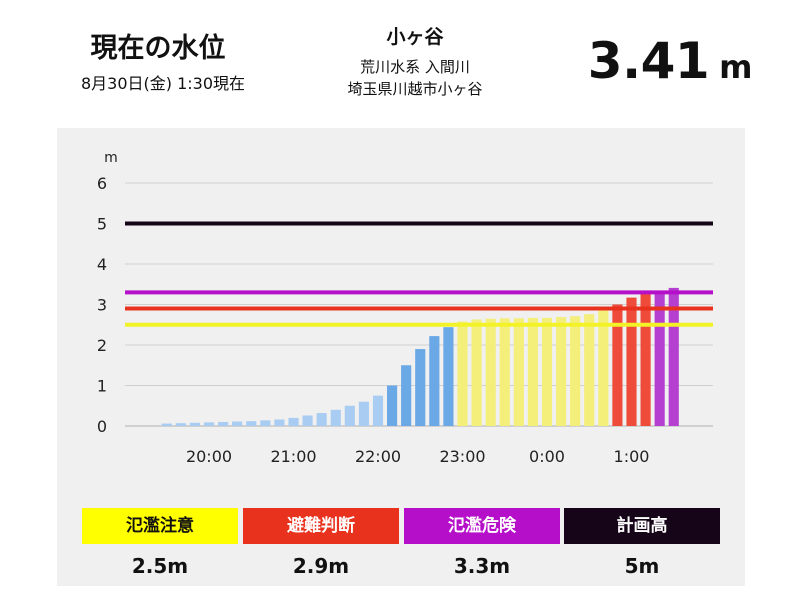  What do you see at coordinates (642, 526) in the screenshot?
I see `legend-design-height-badge: 計画高` at bounding box center [642, 526].